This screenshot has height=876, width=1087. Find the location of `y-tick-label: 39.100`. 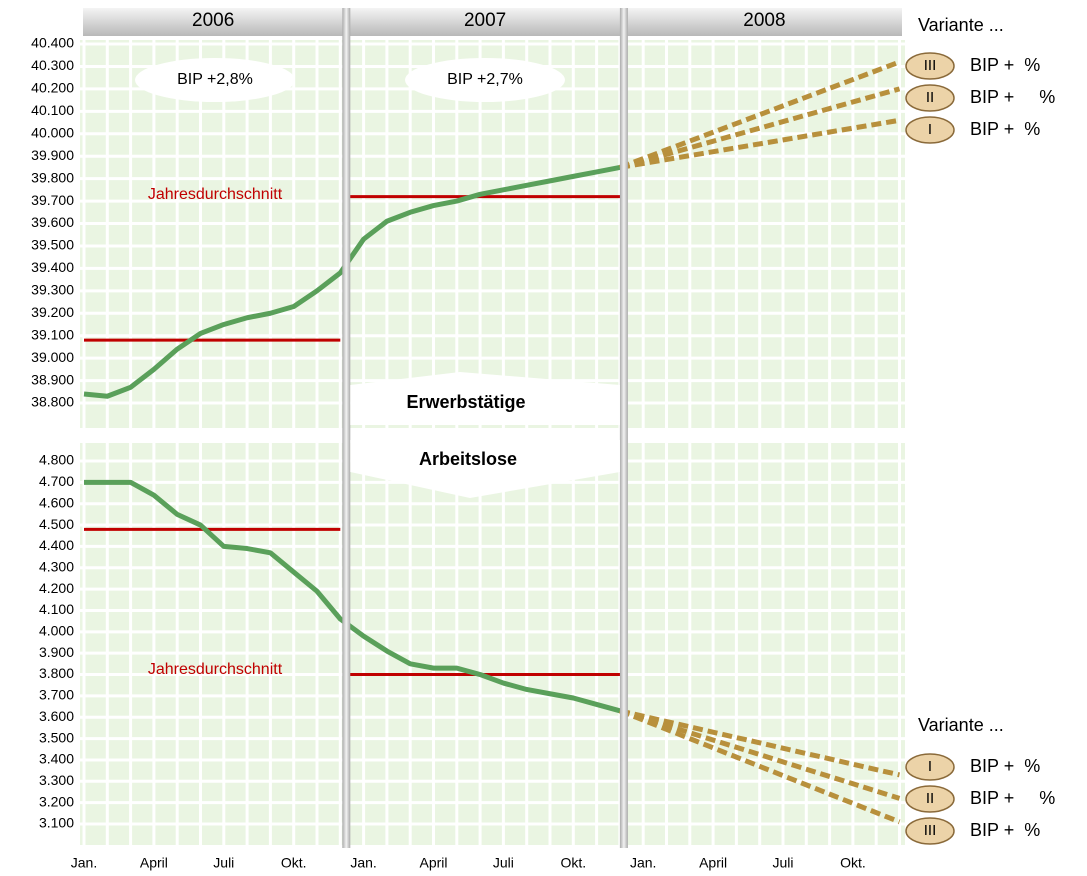

y-tick-label: 39.100 is located at coordinates (52, 334).